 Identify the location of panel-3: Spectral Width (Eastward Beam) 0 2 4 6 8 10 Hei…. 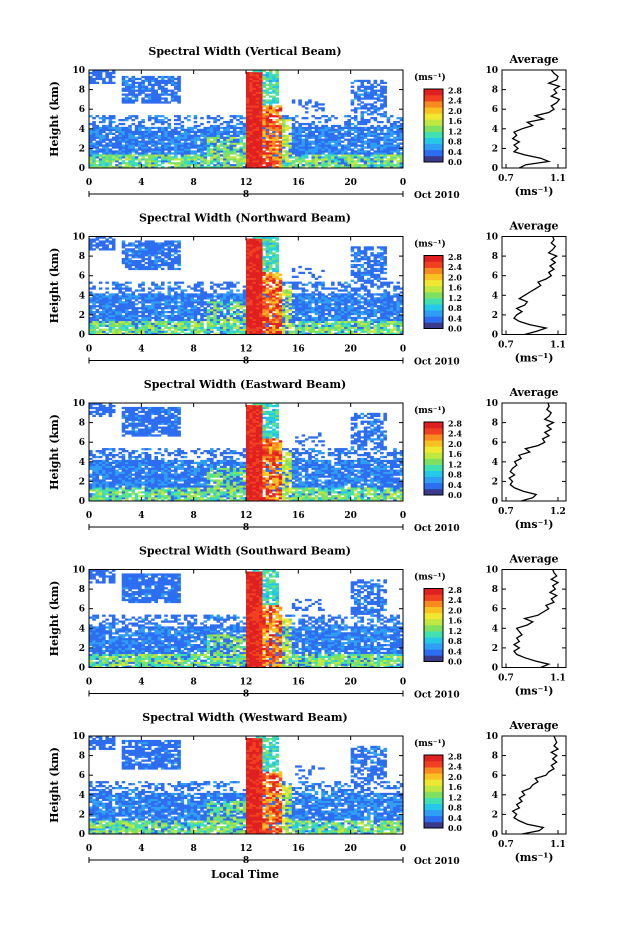
(307, 456).